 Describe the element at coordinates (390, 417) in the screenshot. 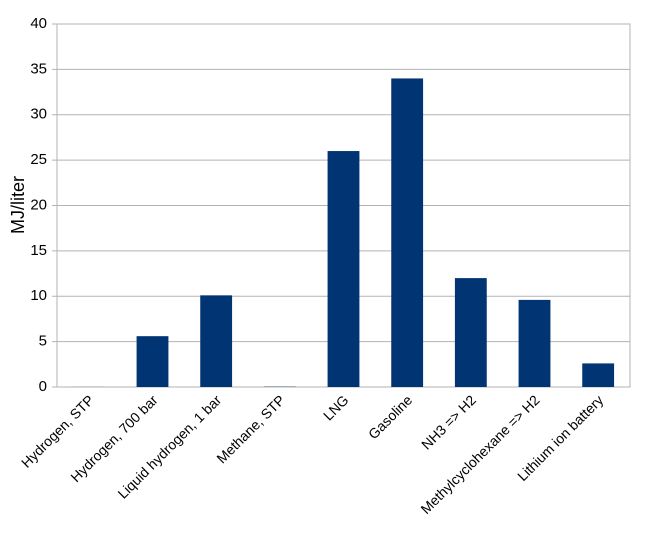

I see `x-tick-label: Gasoline` at that location.